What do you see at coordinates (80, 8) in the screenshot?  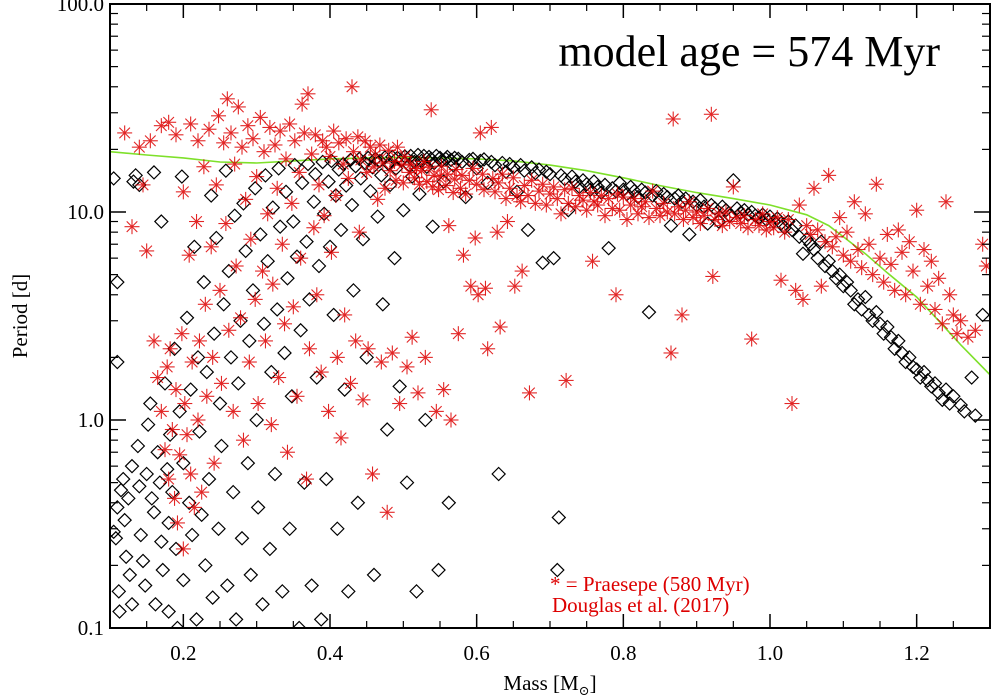 I see `y-tick-label: 100.0` at bounding box center [80, 8].